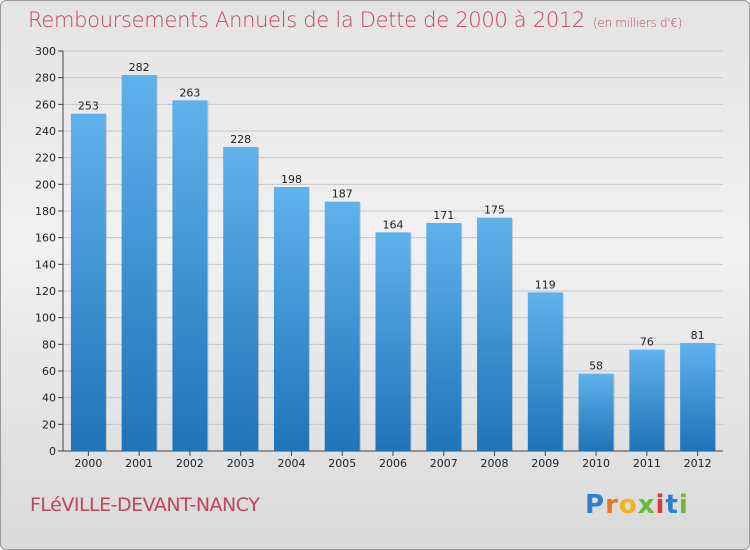 This screenshot has height=550, width=750. What do you see at coordinates (444, 463) in the screenshot?
I see `x-tick-label: 2007` at bounding box center [444, 463].